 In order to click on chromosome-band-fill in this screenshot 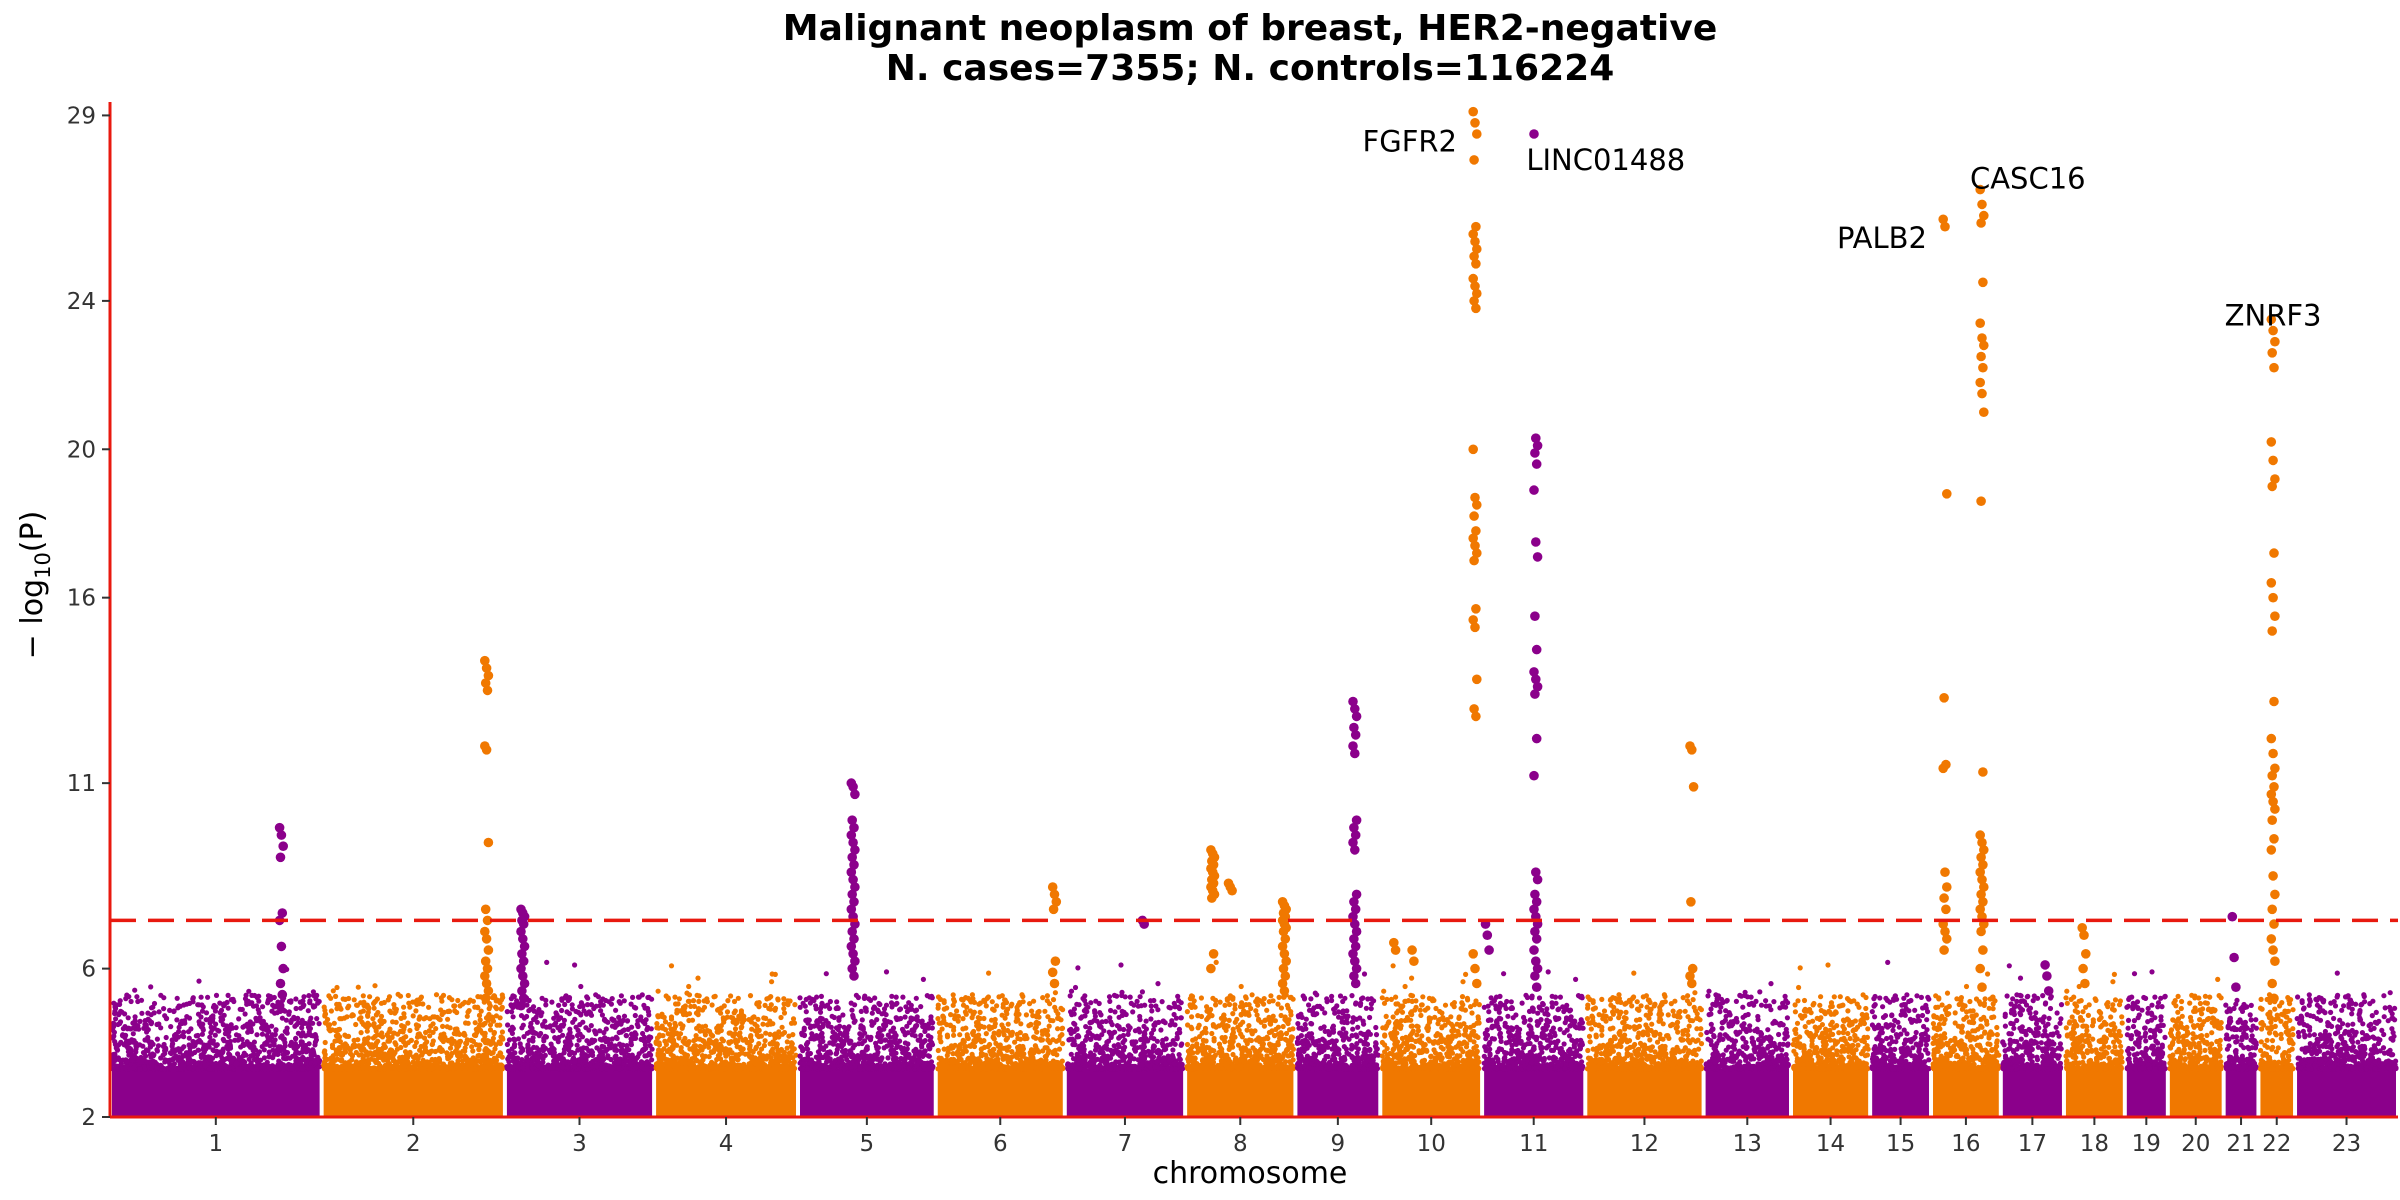, I will do `click(726, 1092)`.